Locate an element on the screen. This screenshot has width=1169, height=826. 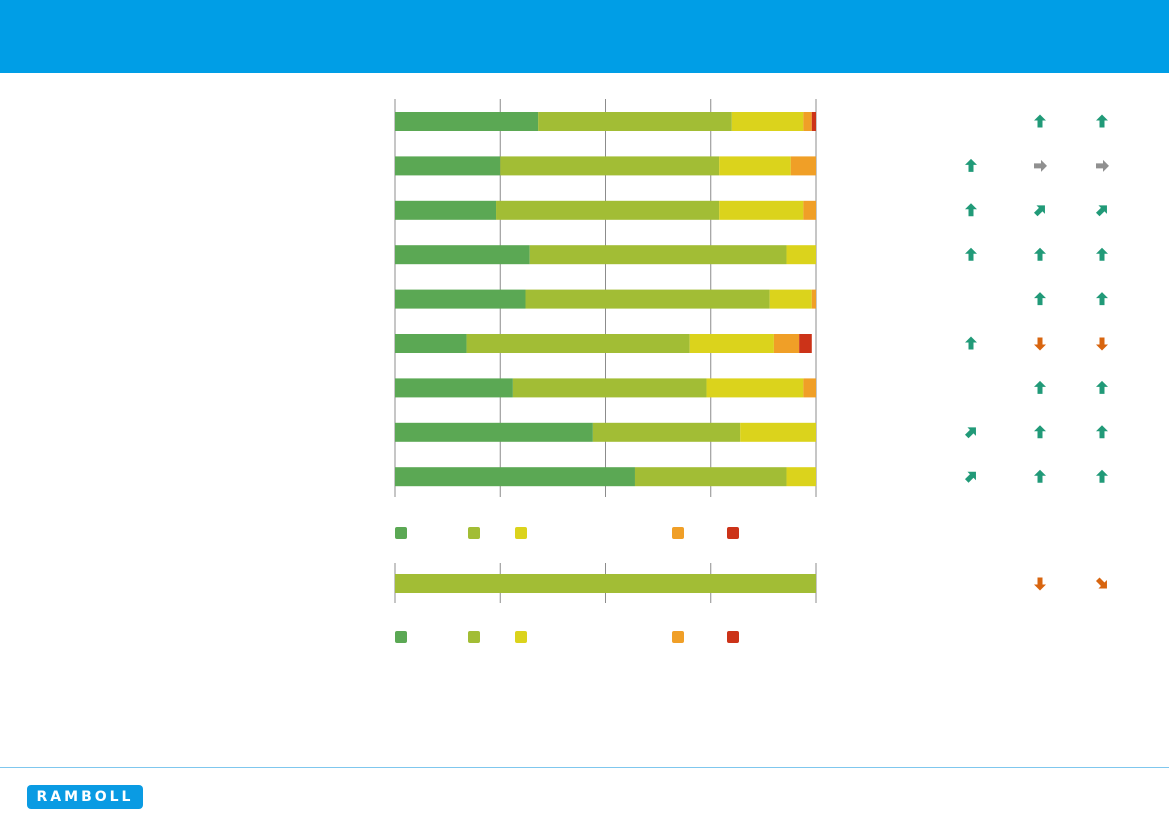
footer-divider is located at coordinates (584, 767).